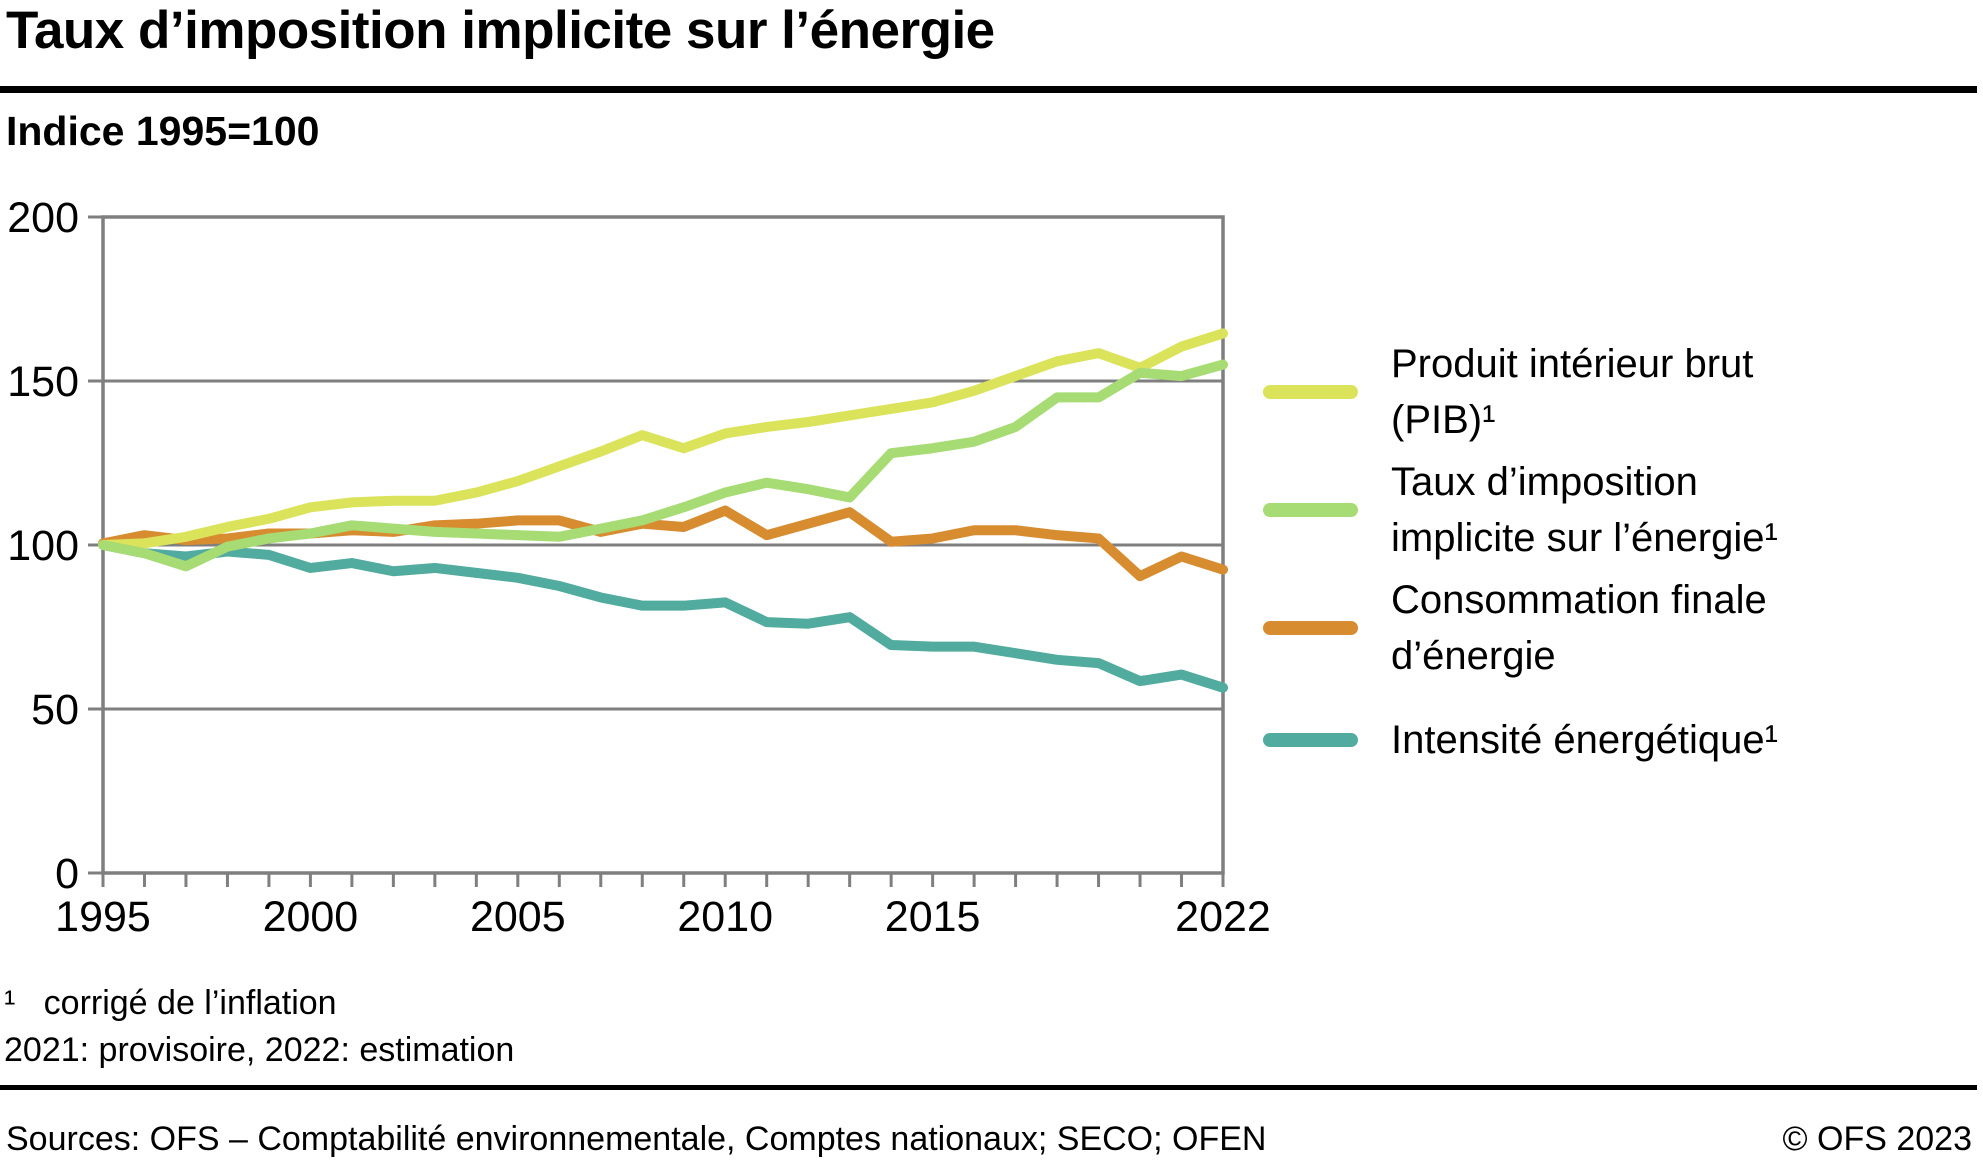 The image size is (1983, 1161). What do you see at coordinates (67, 874) in the screenshot?
I see `y-tick-label-0: 0` at bounding box center [67, 874].